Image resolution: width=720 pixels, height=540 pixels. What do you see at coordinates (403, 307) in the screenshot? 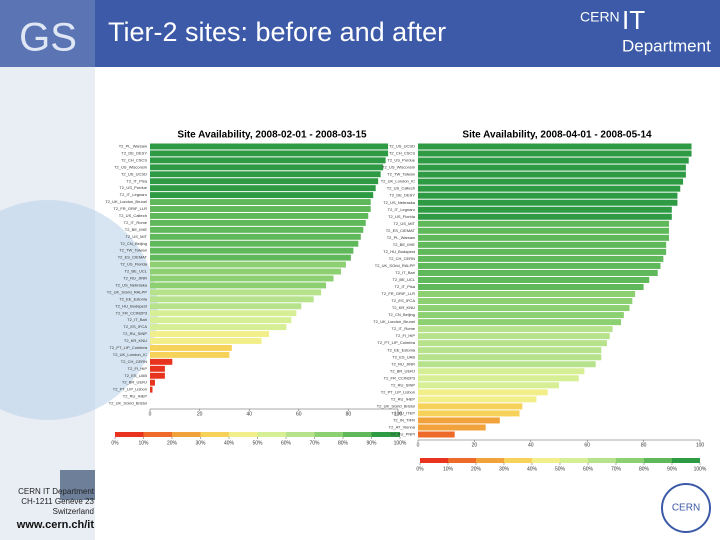
I see `category-label cat: T2_KR_KNU` at bounding box center [403, 307].